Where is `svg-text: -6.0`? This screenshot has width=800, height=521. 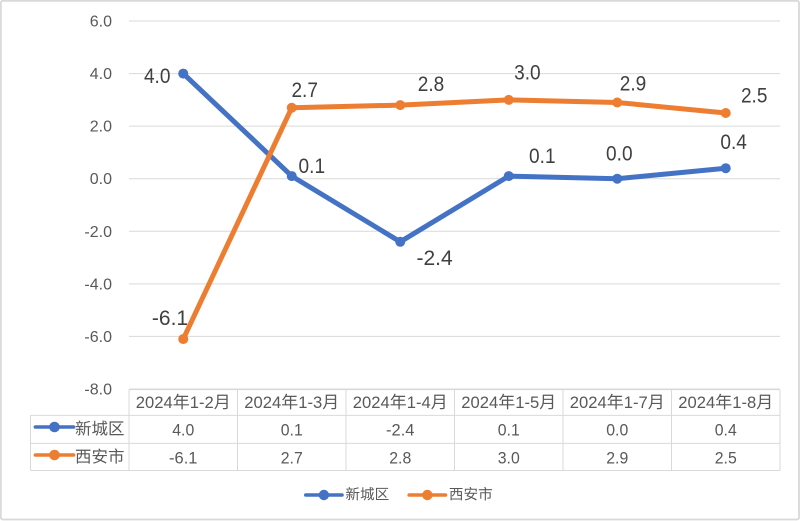 svg-text: -6.0 is located at coordinates (98, 337).